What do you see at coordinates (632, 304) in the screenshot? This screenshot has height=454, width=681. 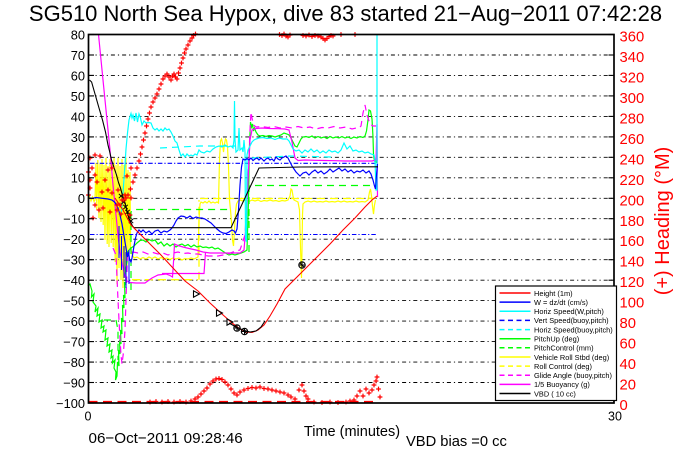 I see `svg-text: 100` at bounding box center [632, 304].